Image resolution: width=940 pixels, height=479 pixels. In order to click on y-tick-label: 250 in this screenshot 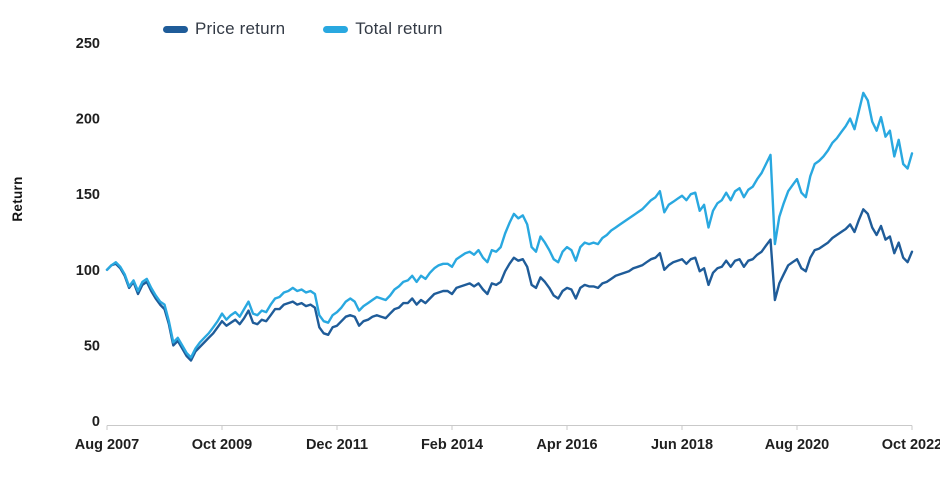, I will do `click(88, 44)`.